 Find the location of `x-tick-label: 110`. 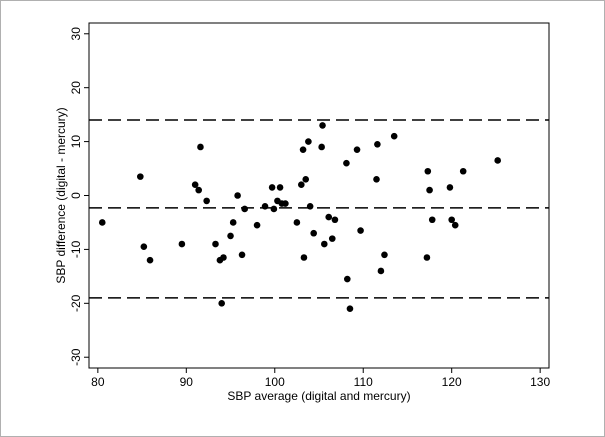

x-tick-label: 110 is located at coordinates (363, 382).